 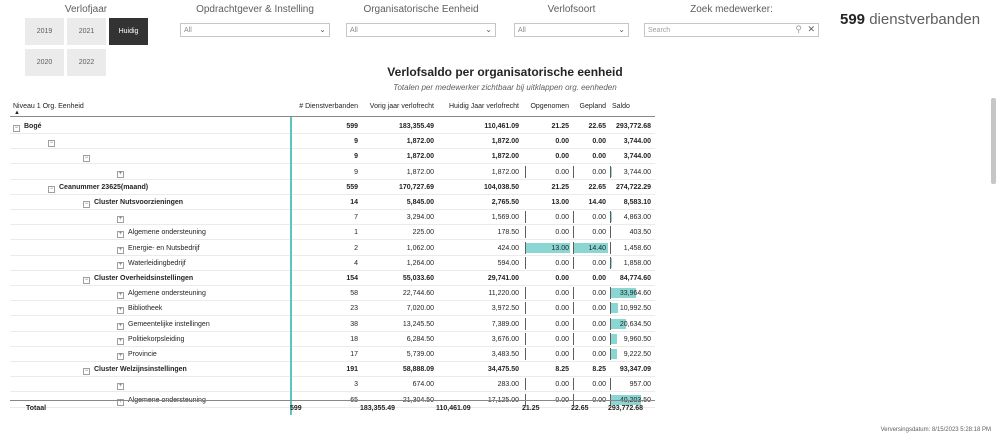 I want to click on medewerker-search-input: Search ⚲ ✕, so click(x=731, y=30).